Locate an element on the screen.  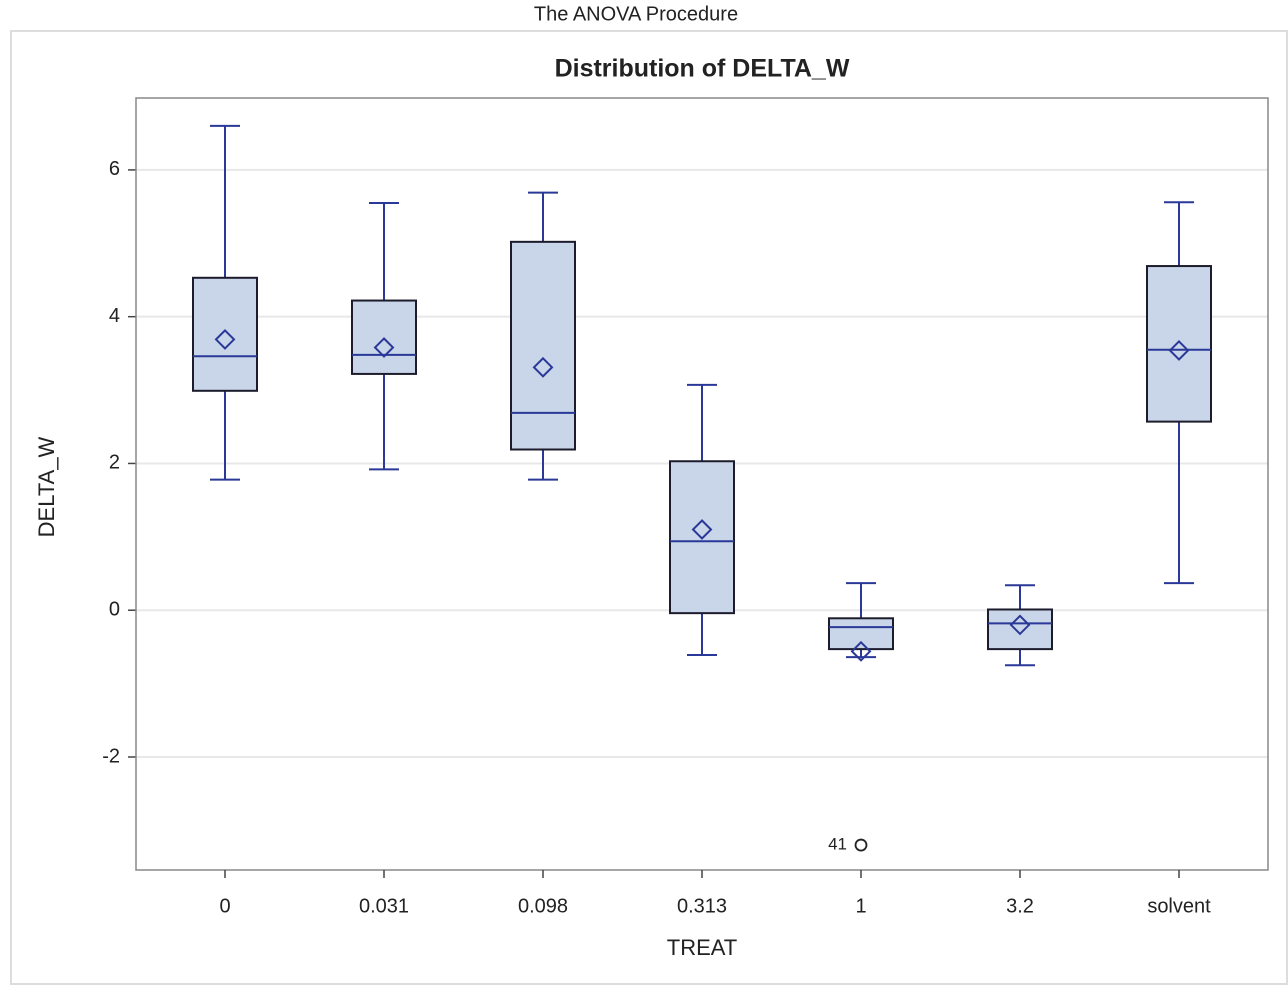
y-tick-label: 4 is located at coordinates (114, 316).